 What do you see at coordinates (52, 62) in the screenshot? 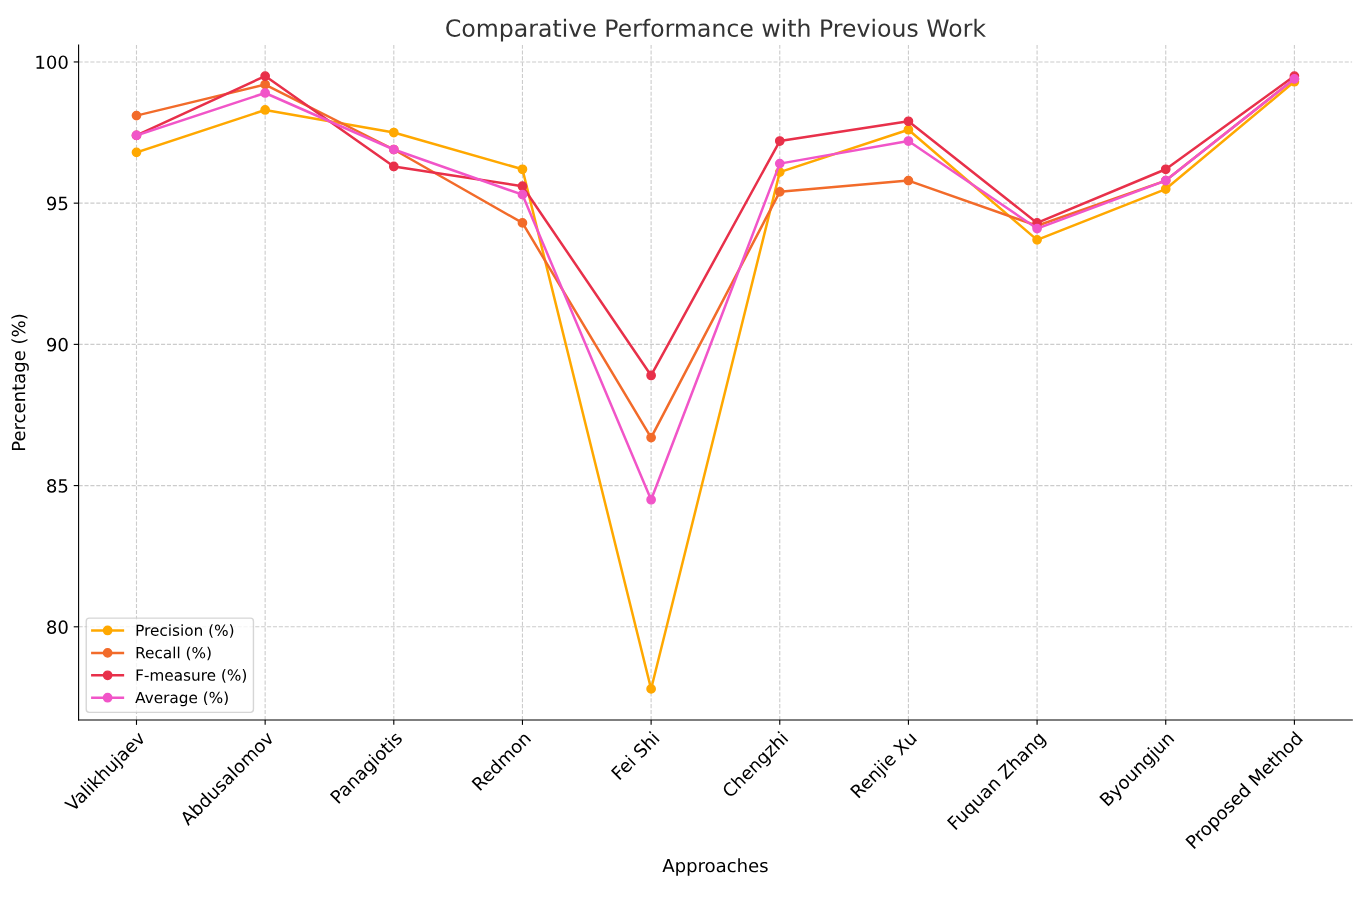
I see `y-tick-label: 100` at bounding box center [52, 62].